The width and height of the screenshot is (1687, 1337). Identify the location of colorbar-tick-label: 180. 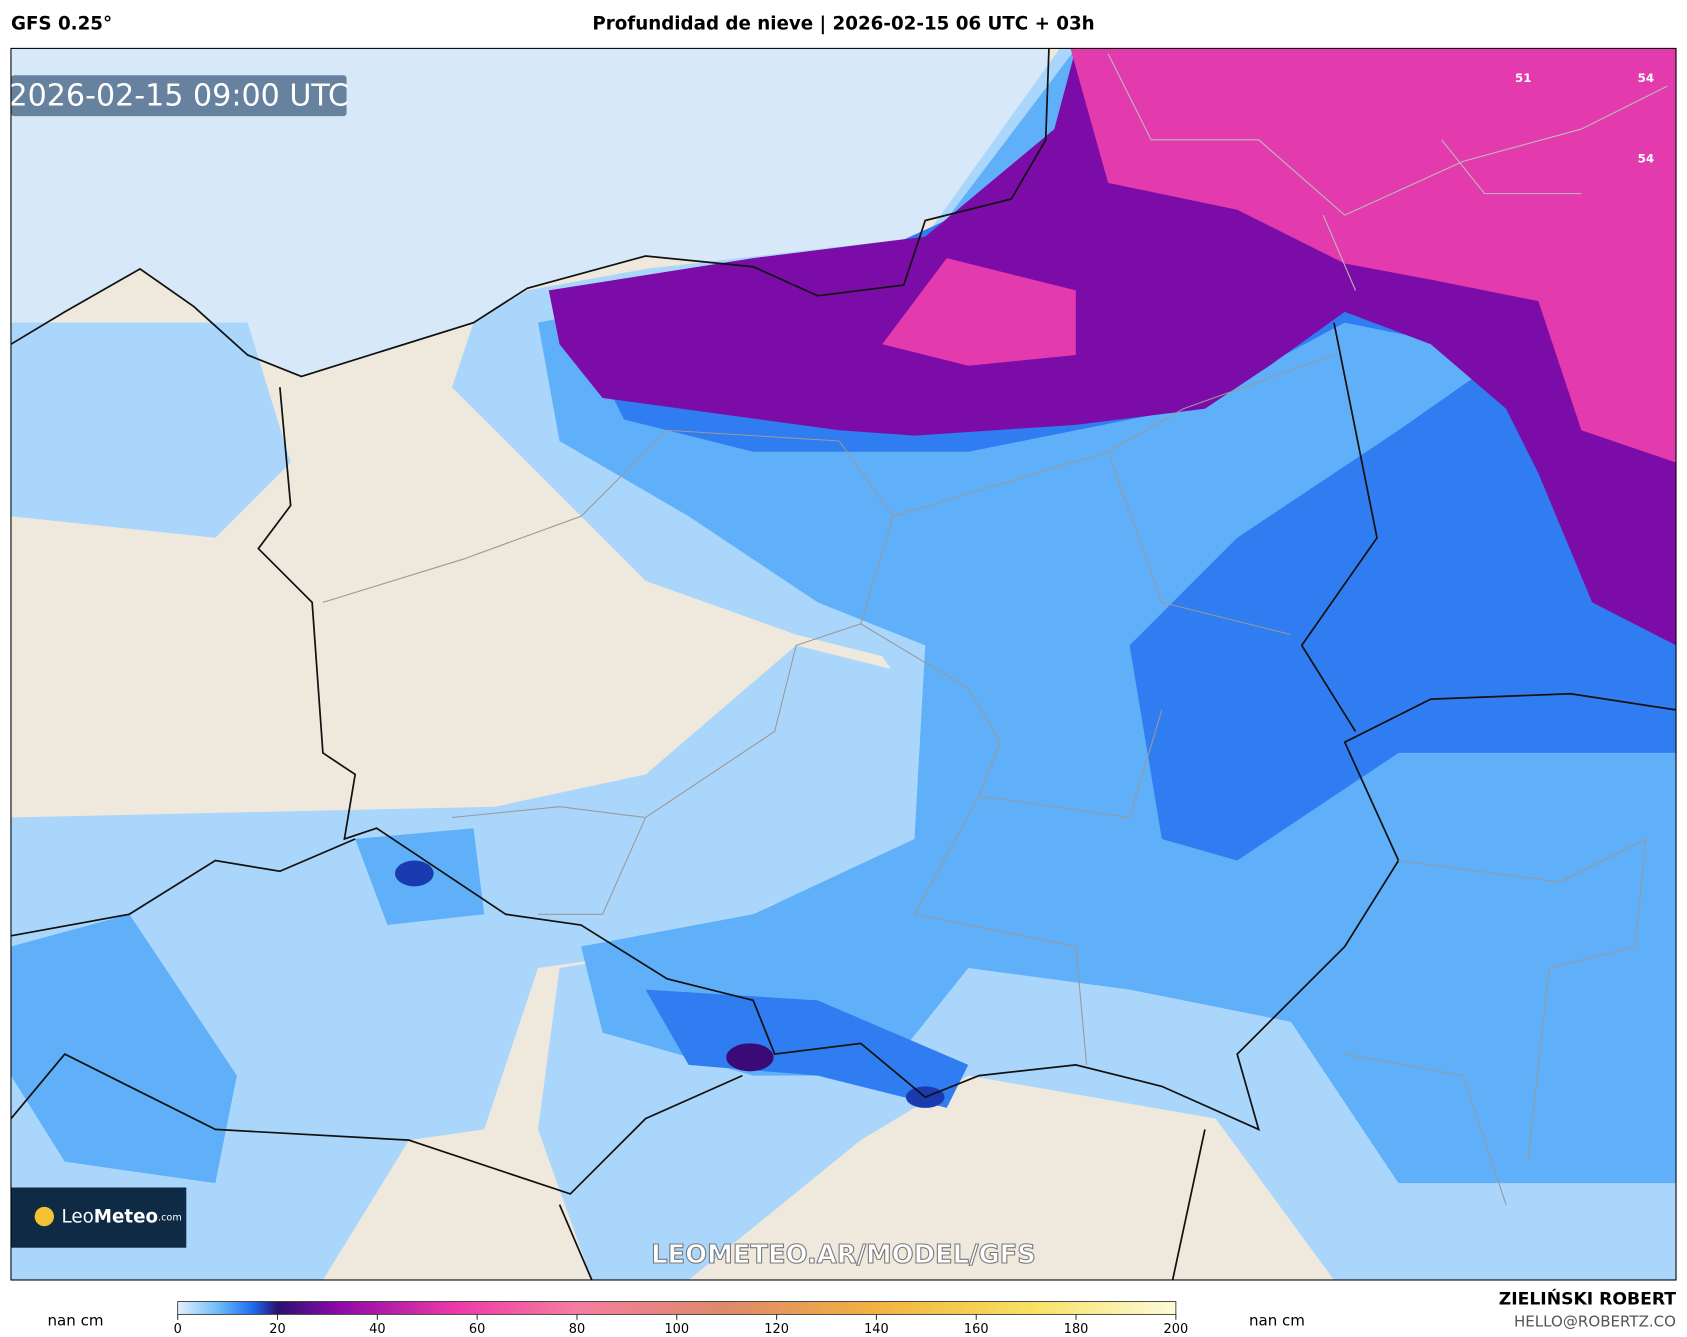
(1076, 1329).